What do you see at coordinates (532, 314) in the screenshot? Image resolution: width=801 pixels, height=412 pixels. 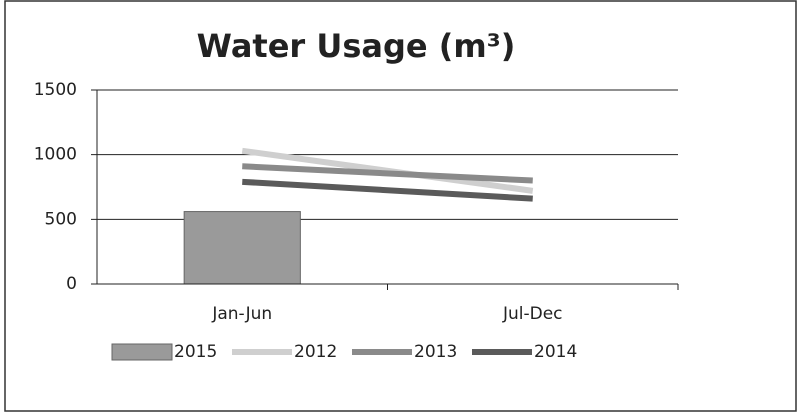 I see `x-tick-label: Jul-Dec` at bounding box center [532, 314].